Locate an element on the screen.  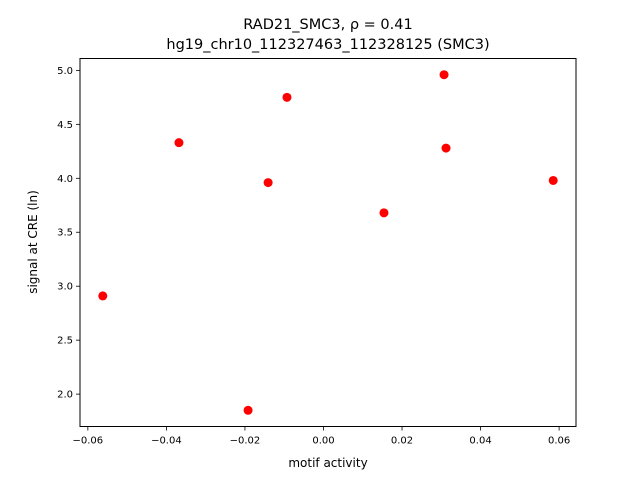
x-tick-label: 0.02 is located at coordinates (402, 441).